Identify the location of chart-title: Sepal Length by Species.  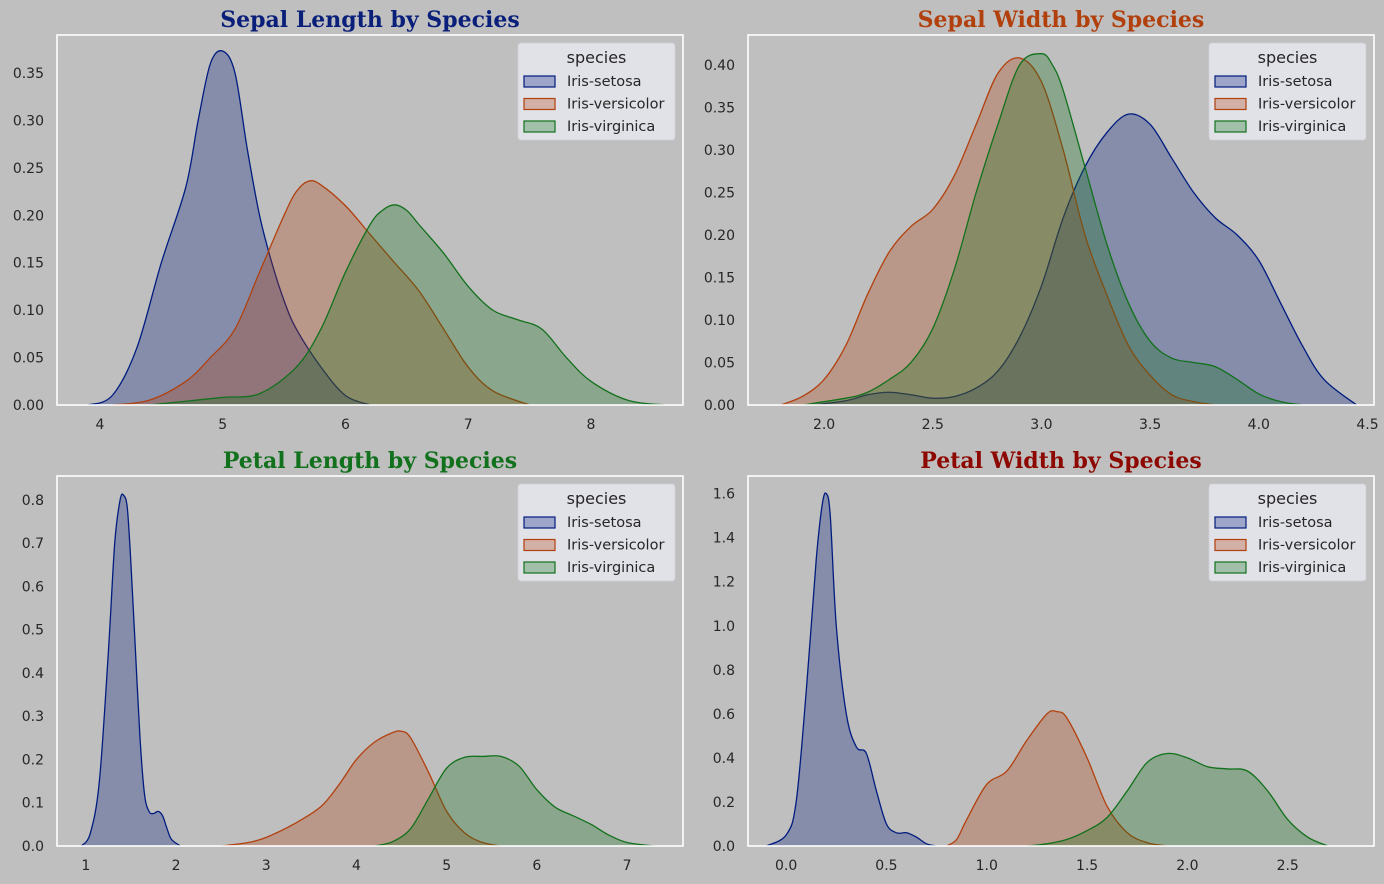
(369, 20).